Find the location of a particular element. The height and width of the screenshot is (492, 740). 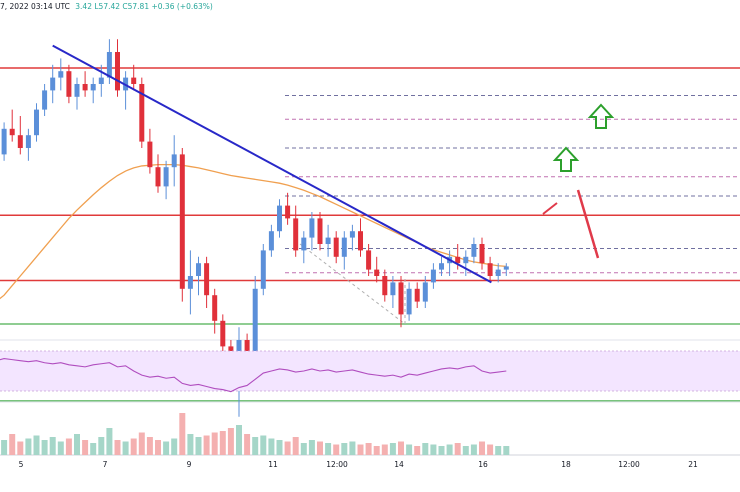

x-tick-label: 9 is located at coordinates (189, 464).